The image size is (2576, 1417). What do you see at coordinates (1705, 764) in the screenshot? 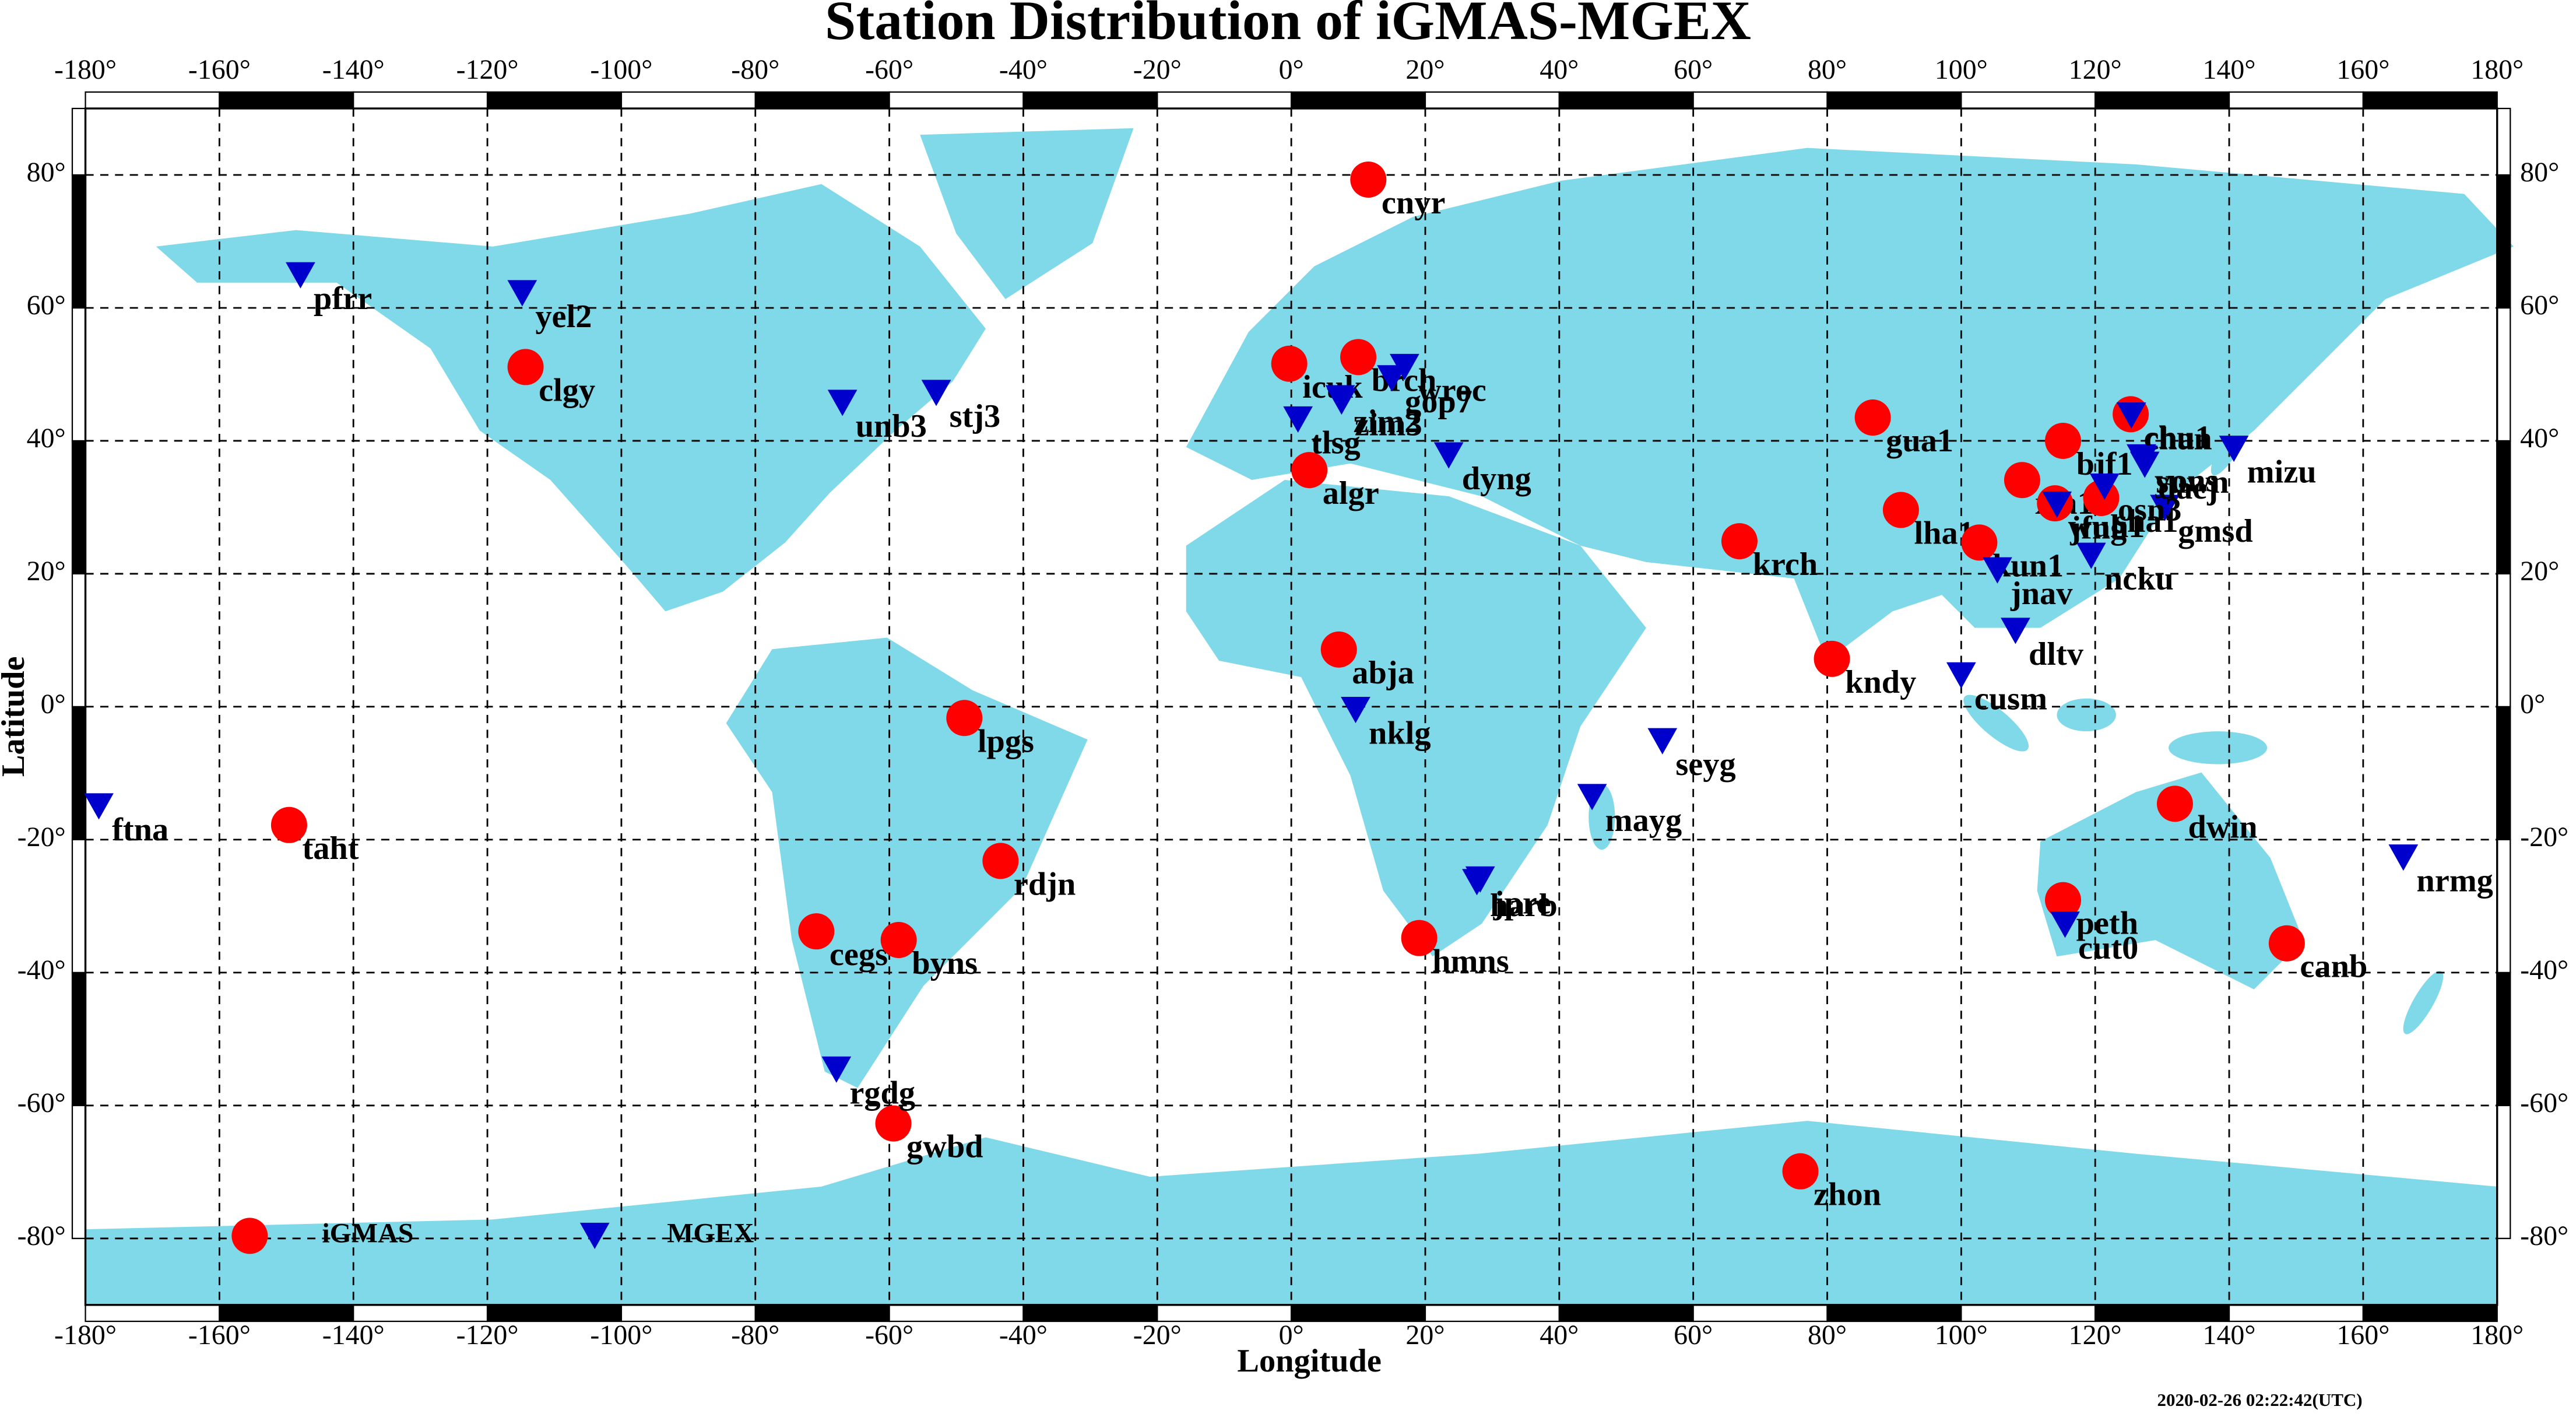
I see `station-label: seyg` at bounding box center [1705, 764].